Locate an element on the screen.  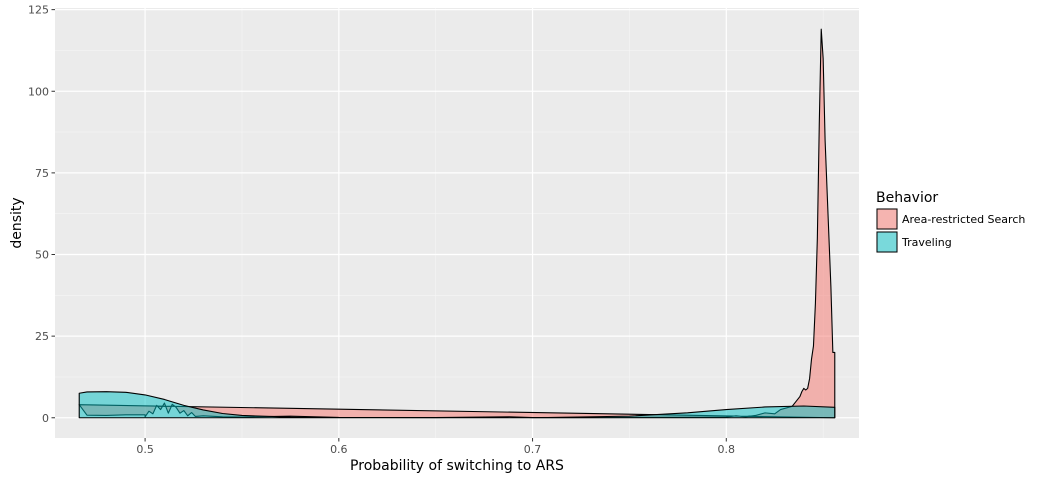
y-tick-label: 25 is located at coordinates (42, 336).